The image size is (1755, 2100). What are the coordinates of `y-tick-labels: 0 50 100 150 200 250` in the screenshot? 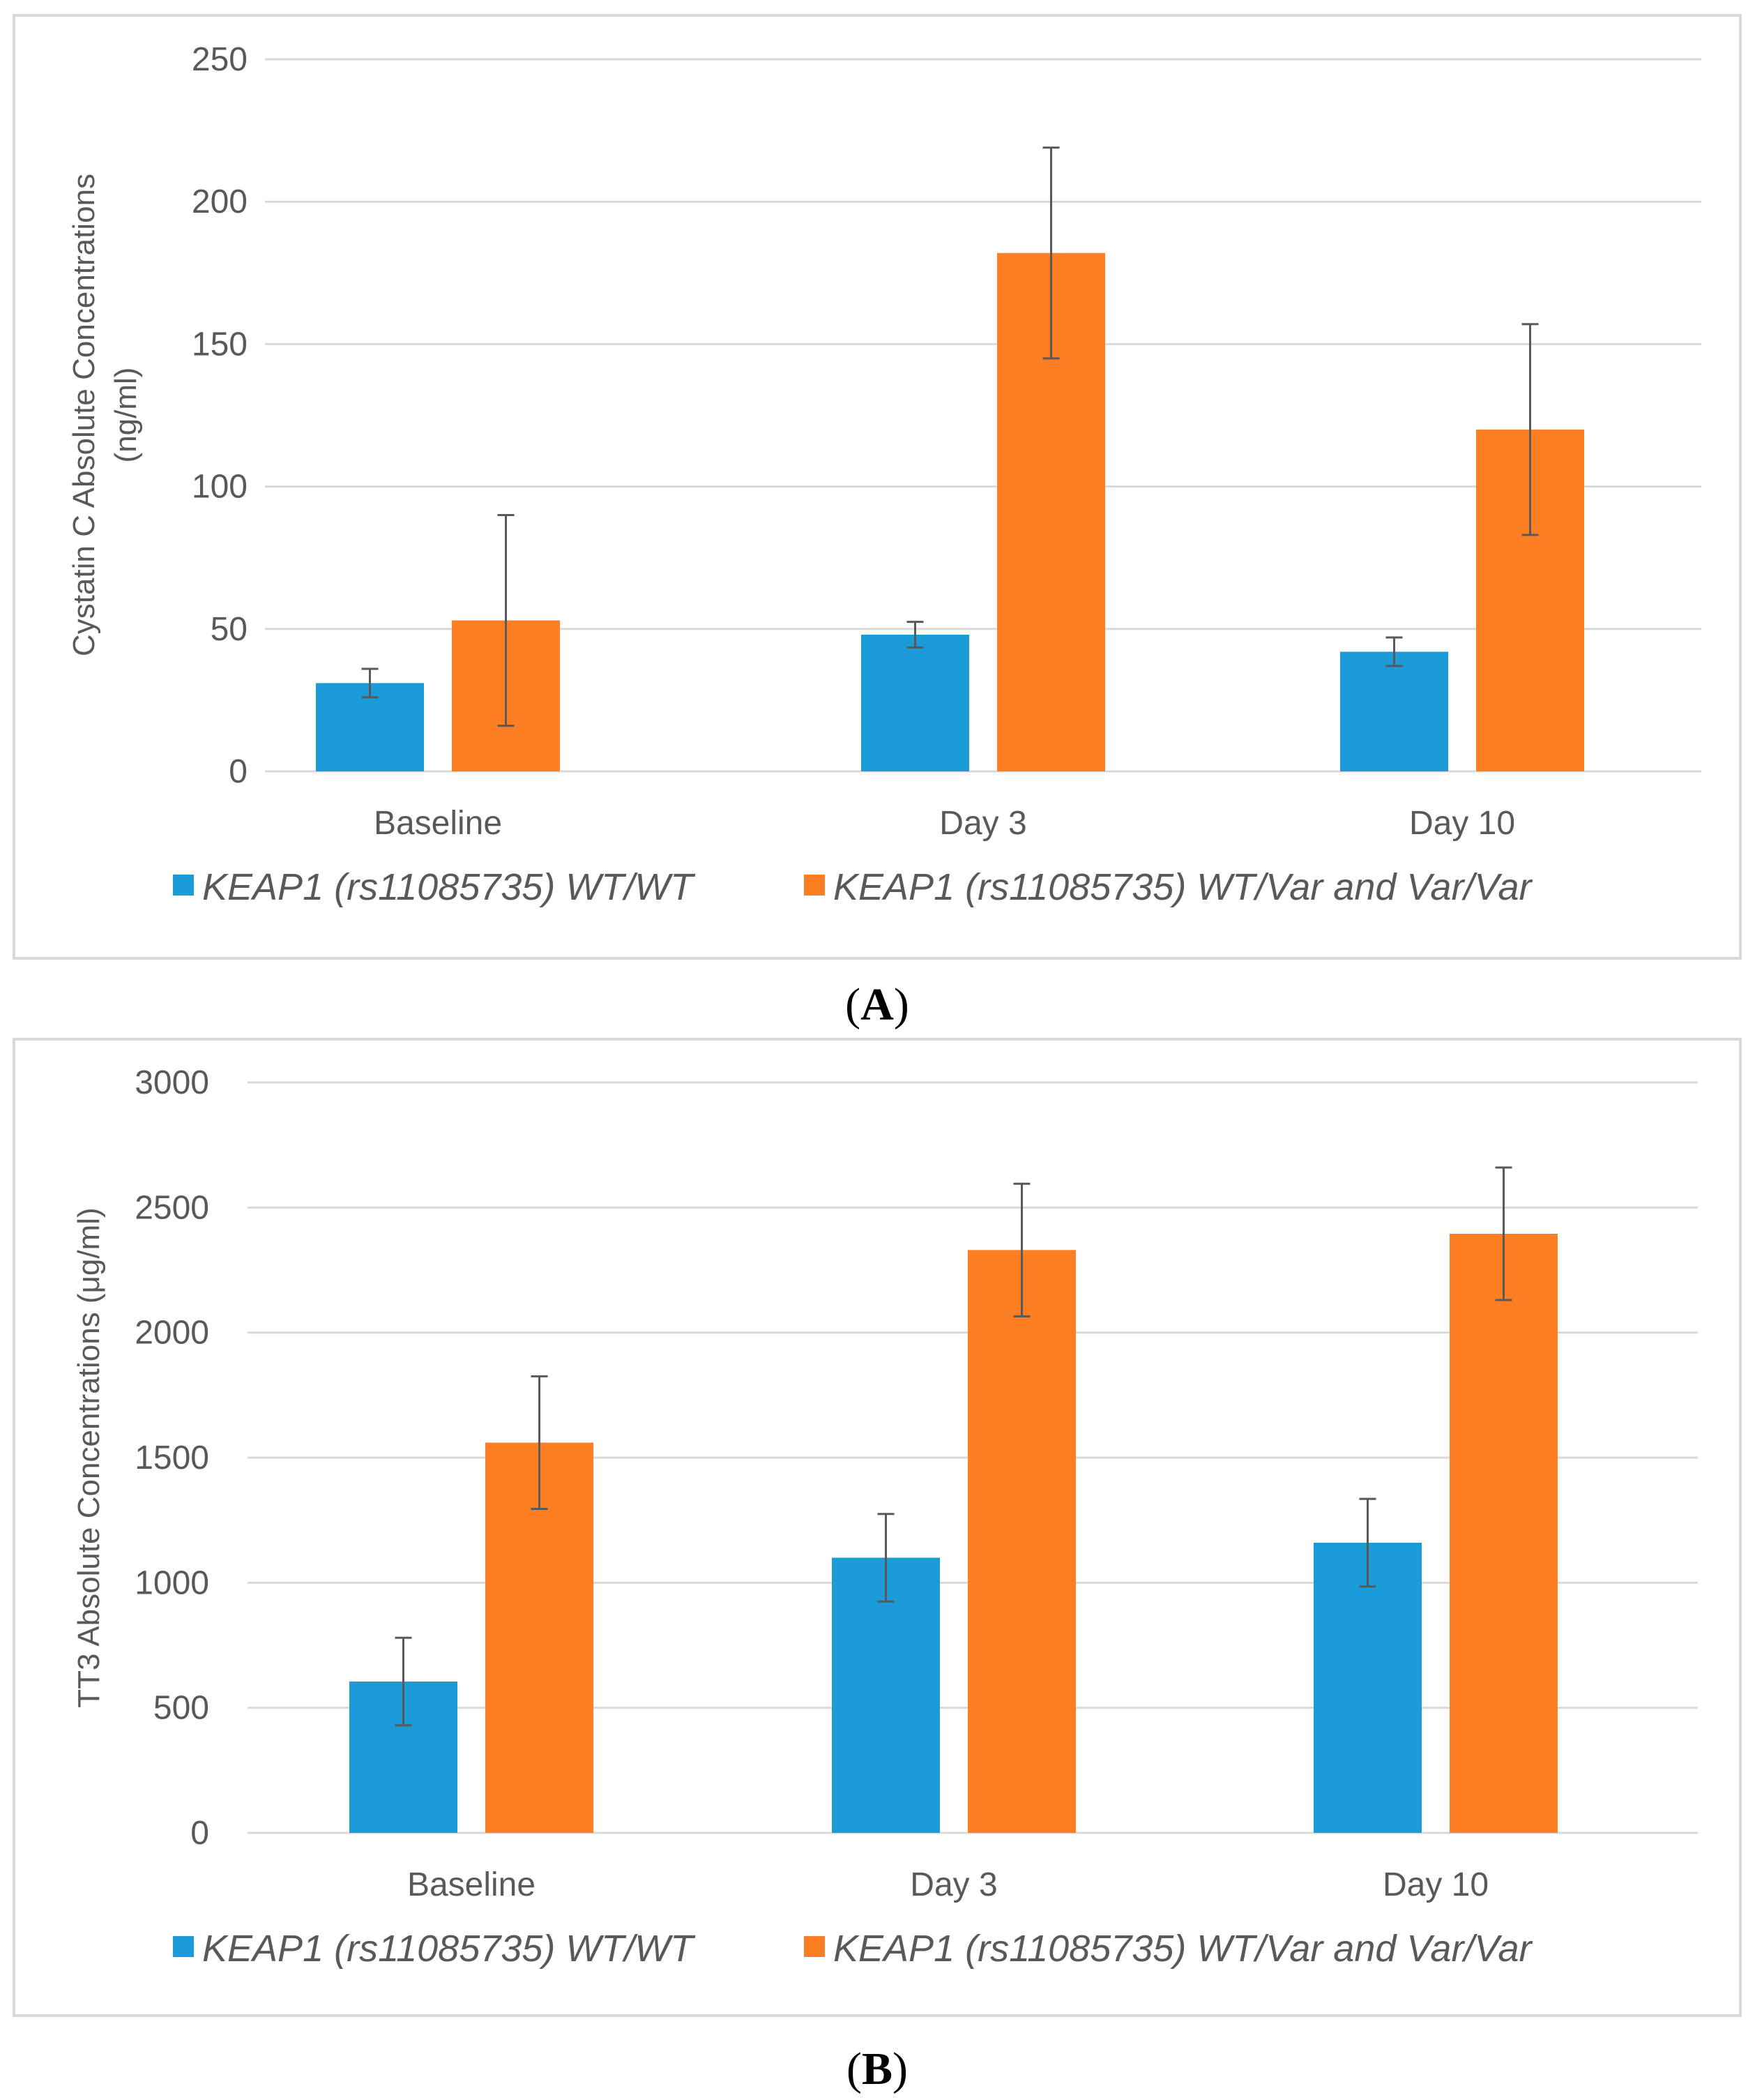 It's located at (220, 415).